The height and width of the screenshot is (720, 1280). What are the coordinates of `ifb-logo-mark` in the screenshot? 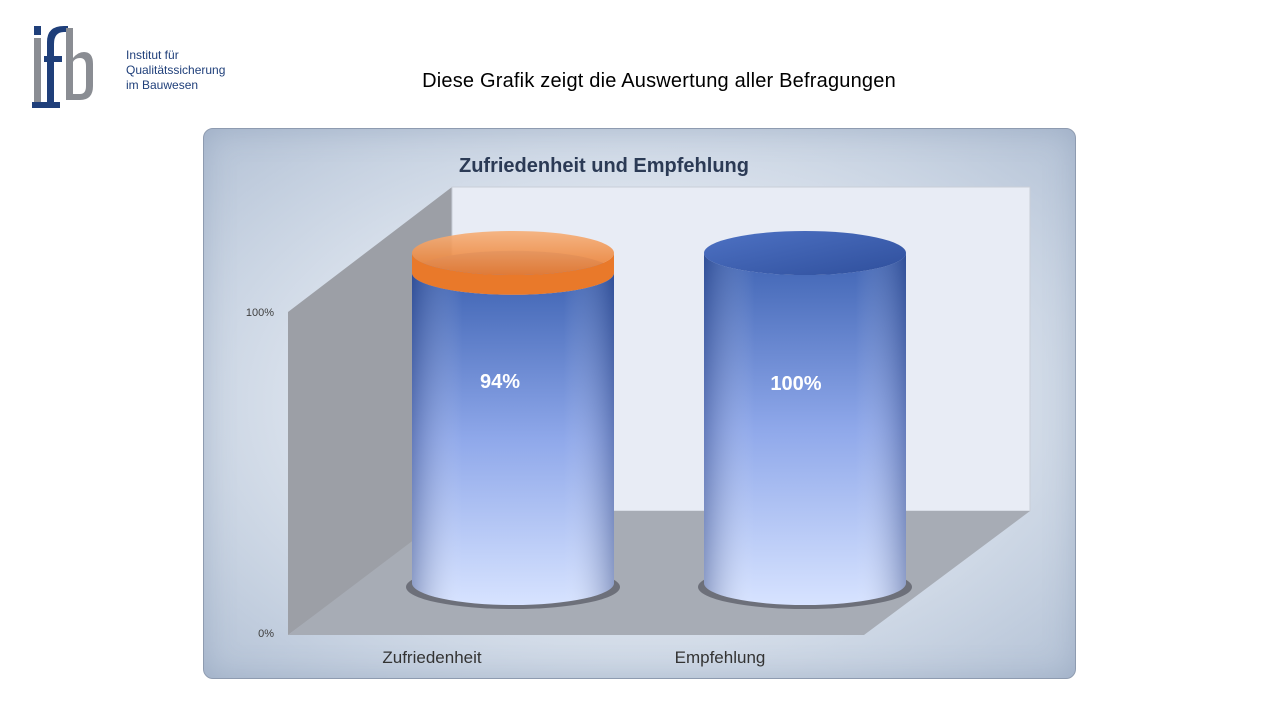 It's located at (62, 67).